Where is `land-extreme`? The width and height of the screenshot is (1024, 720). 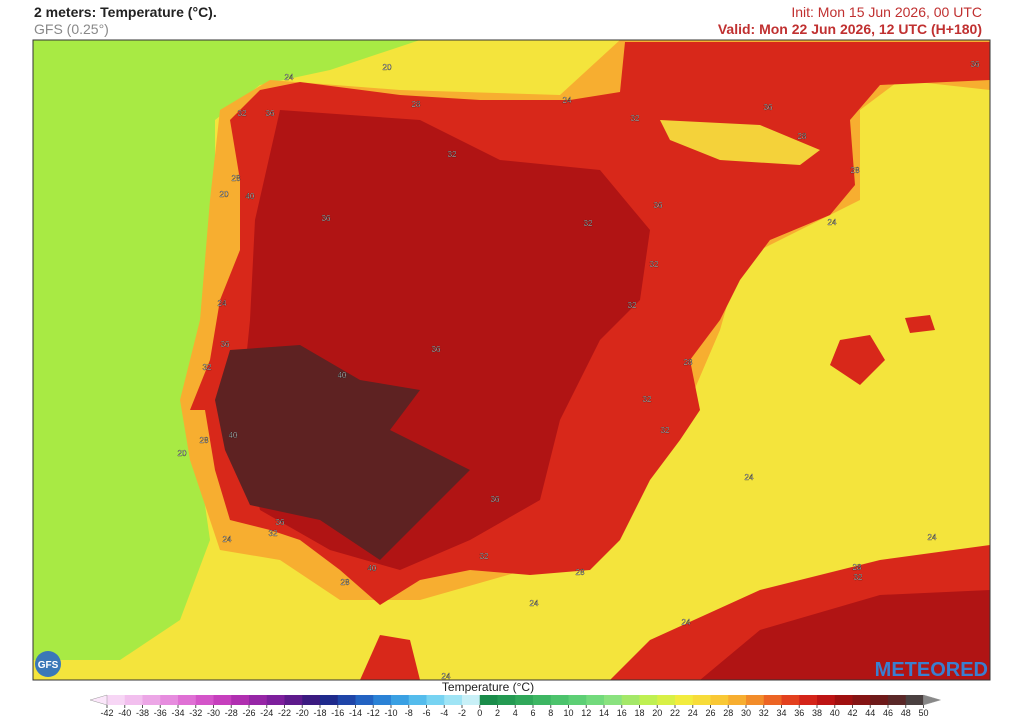
land-extreme is located at coordinates (342, 452).